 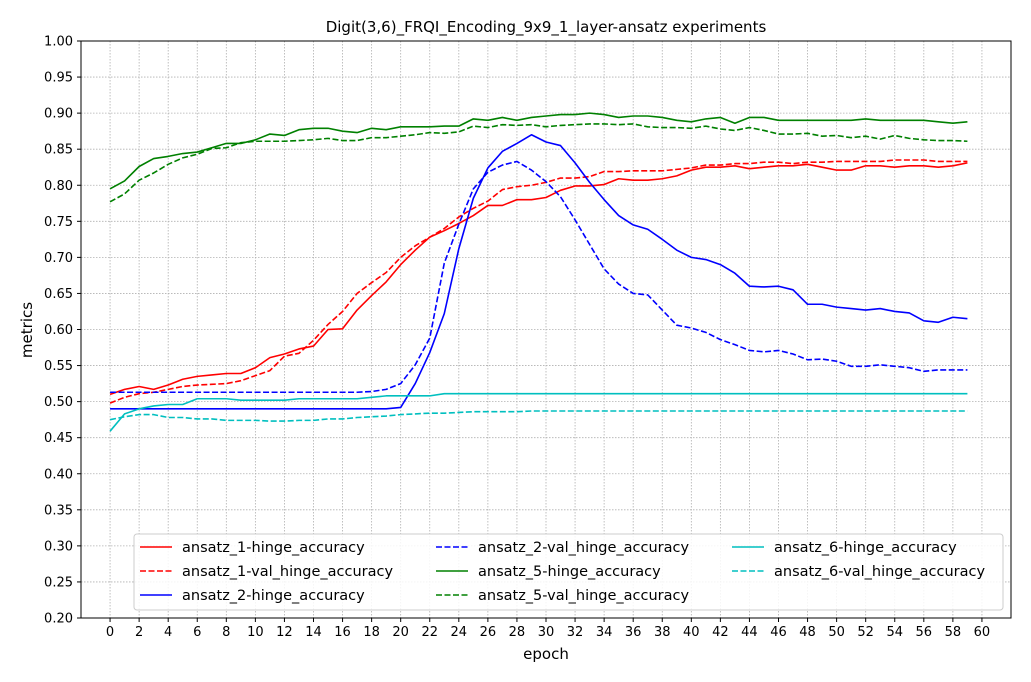 I want to click on legend-label: ansatz_1-val_hinge_accuracy, so click(x=287, y=572).